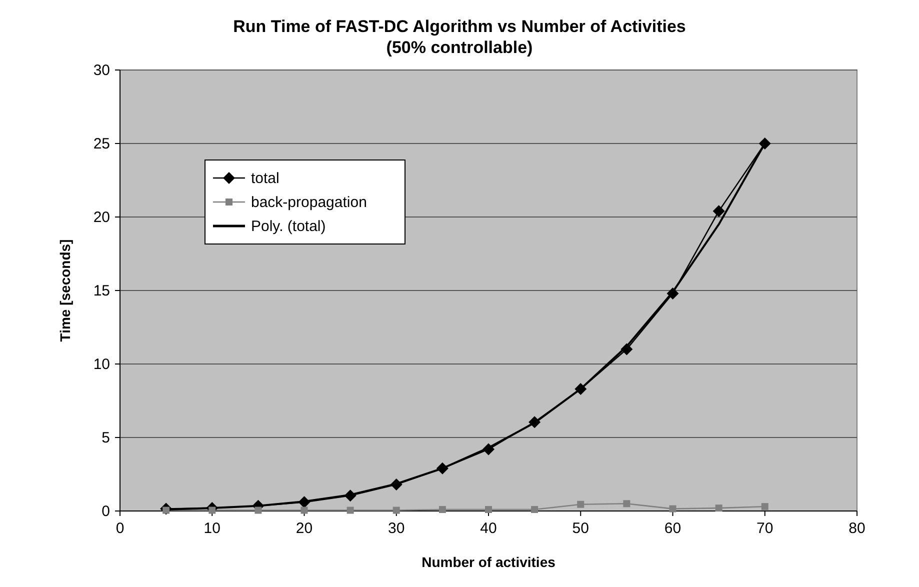 This screenshot has width=919, height=587. What do you see at coordinates (65, 290) in the screenshot?
I see `y-axis-title: Time [seconds]` at bounding box center [65, 290].